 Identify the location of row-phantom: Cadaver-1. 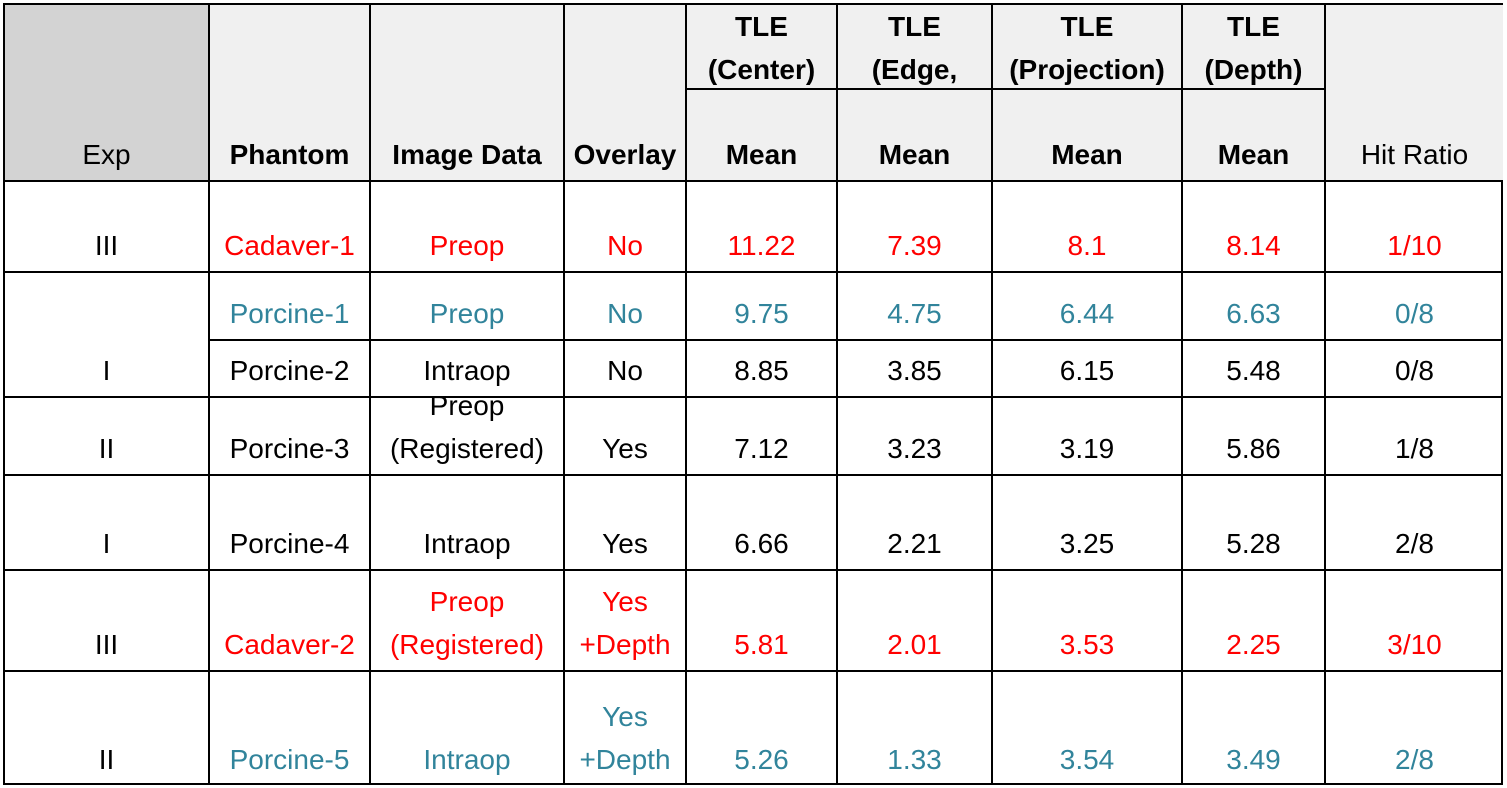
(288, 225).